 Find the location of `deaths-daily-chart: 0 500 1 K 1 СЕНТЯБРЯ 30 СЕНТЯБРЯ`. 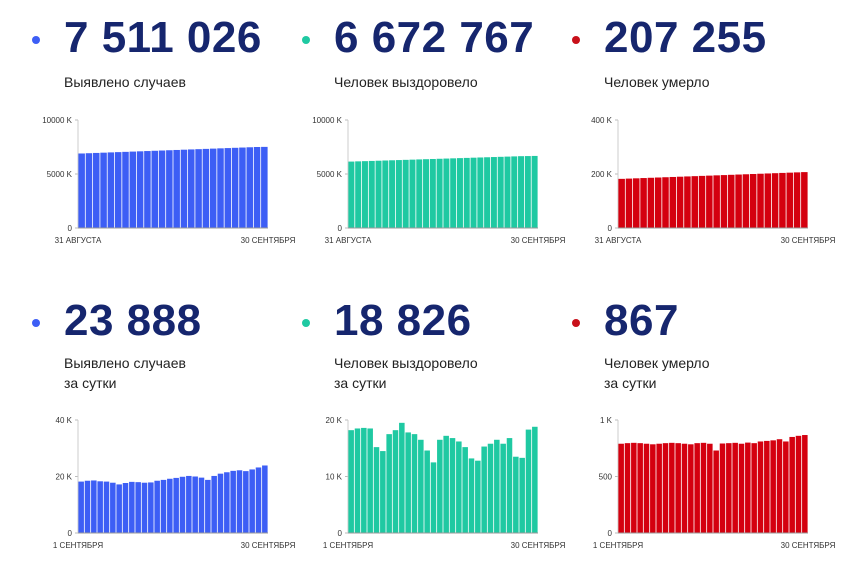

deaths-daily-chart: 0 500 1 K 1 СЕНТЯБРЯ 30 СЕНТЯБРЯ is located at coordinates (714, 483).